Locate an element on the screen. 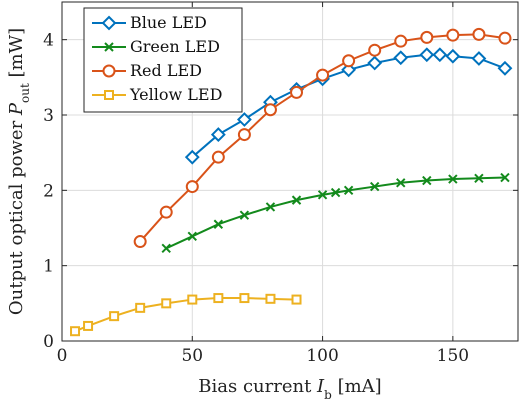 Image resolution: width=530 pixels, height=404 pixels. legend-label-red-led: Red LED is located at coordinates (166, 70).